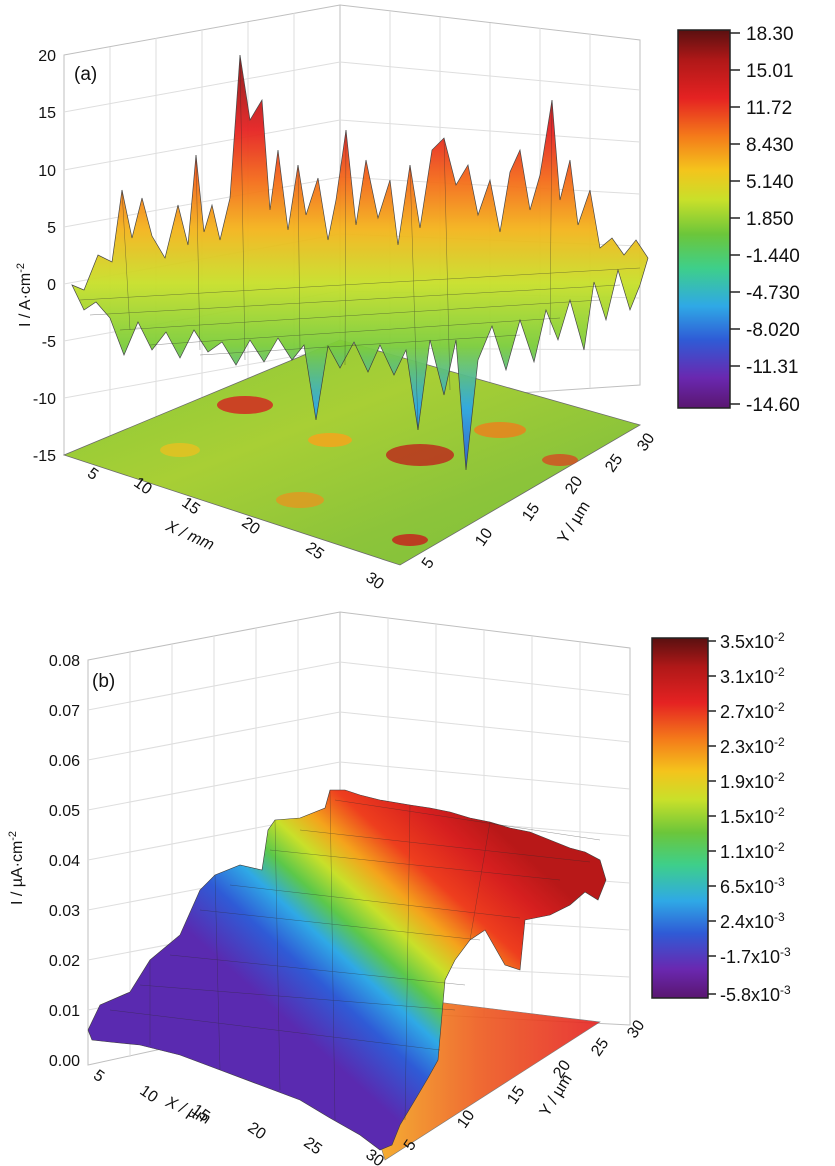 The width and height of the screenshot is (835, 1166). I want to click on colorbar-b, so click(680, 818).